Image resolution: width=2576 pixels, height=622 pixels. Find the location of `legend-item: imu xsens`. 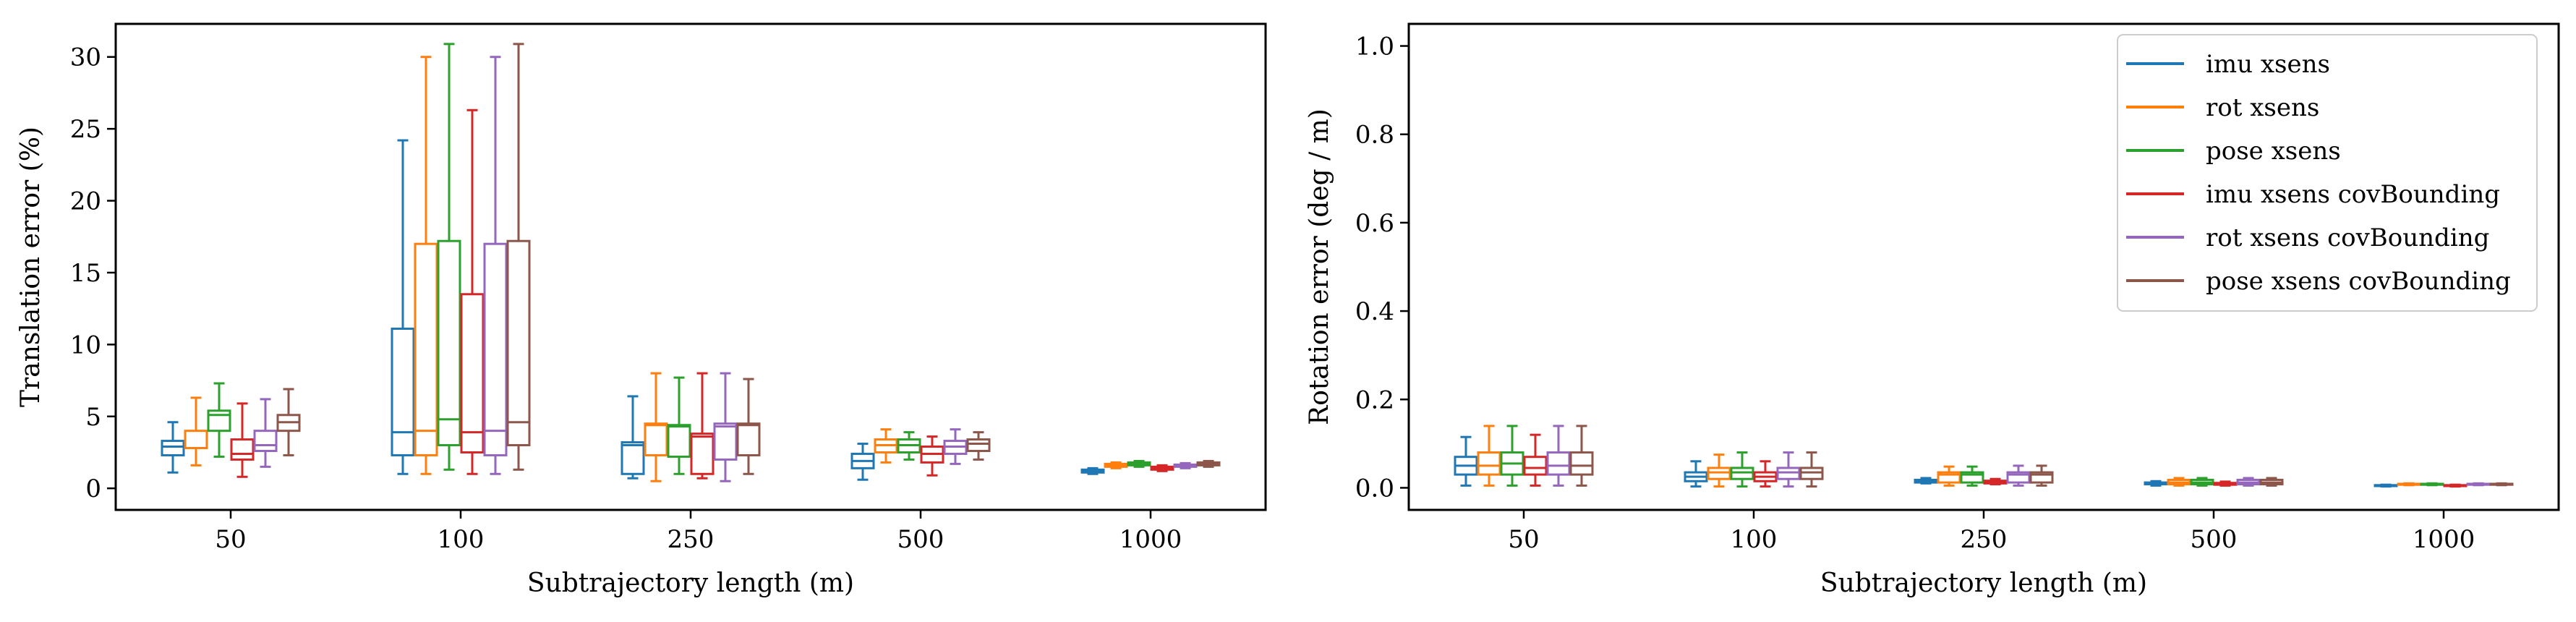

legend-item: imu xsens is located at coordinates (2228, 64).